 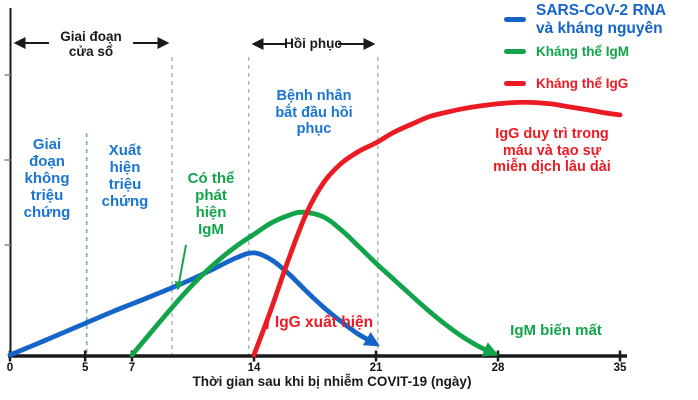 I want to click on legend-item-igm: Kháng thể IgM, so click(x=601, y=52).